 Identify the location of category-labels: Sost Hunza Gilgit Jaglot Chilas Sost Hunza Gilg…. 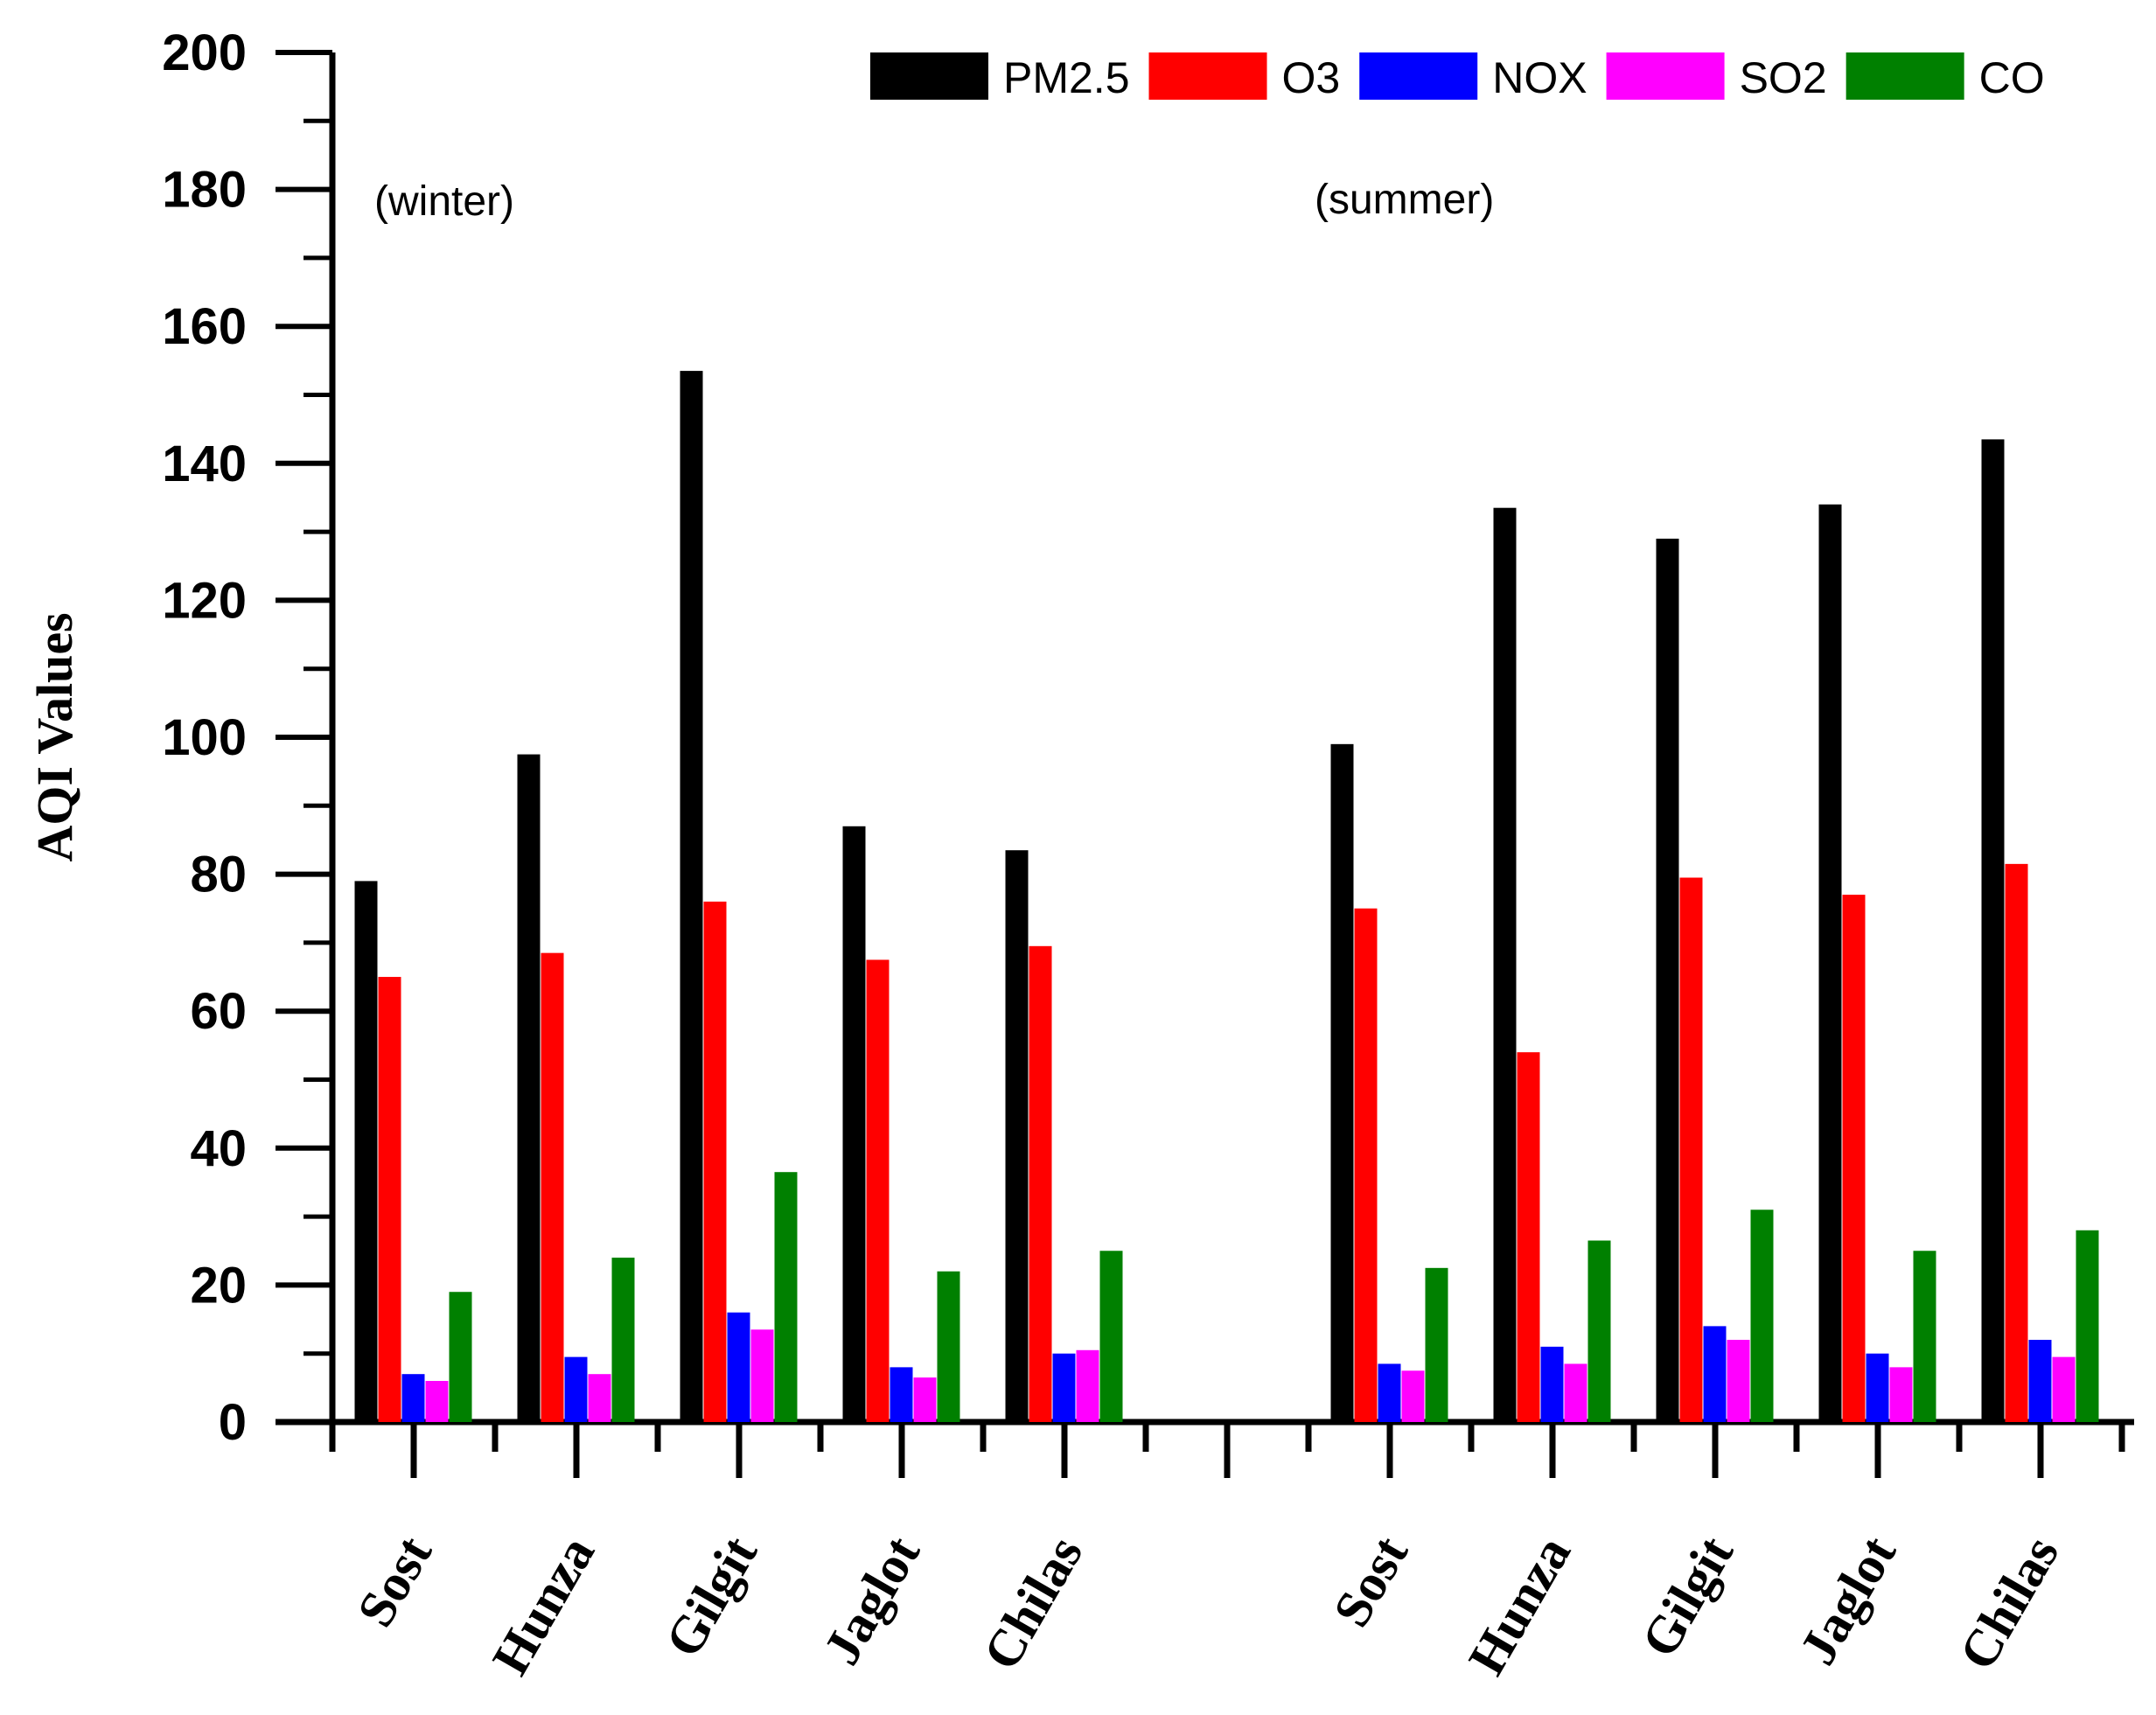
(1208, 1605).